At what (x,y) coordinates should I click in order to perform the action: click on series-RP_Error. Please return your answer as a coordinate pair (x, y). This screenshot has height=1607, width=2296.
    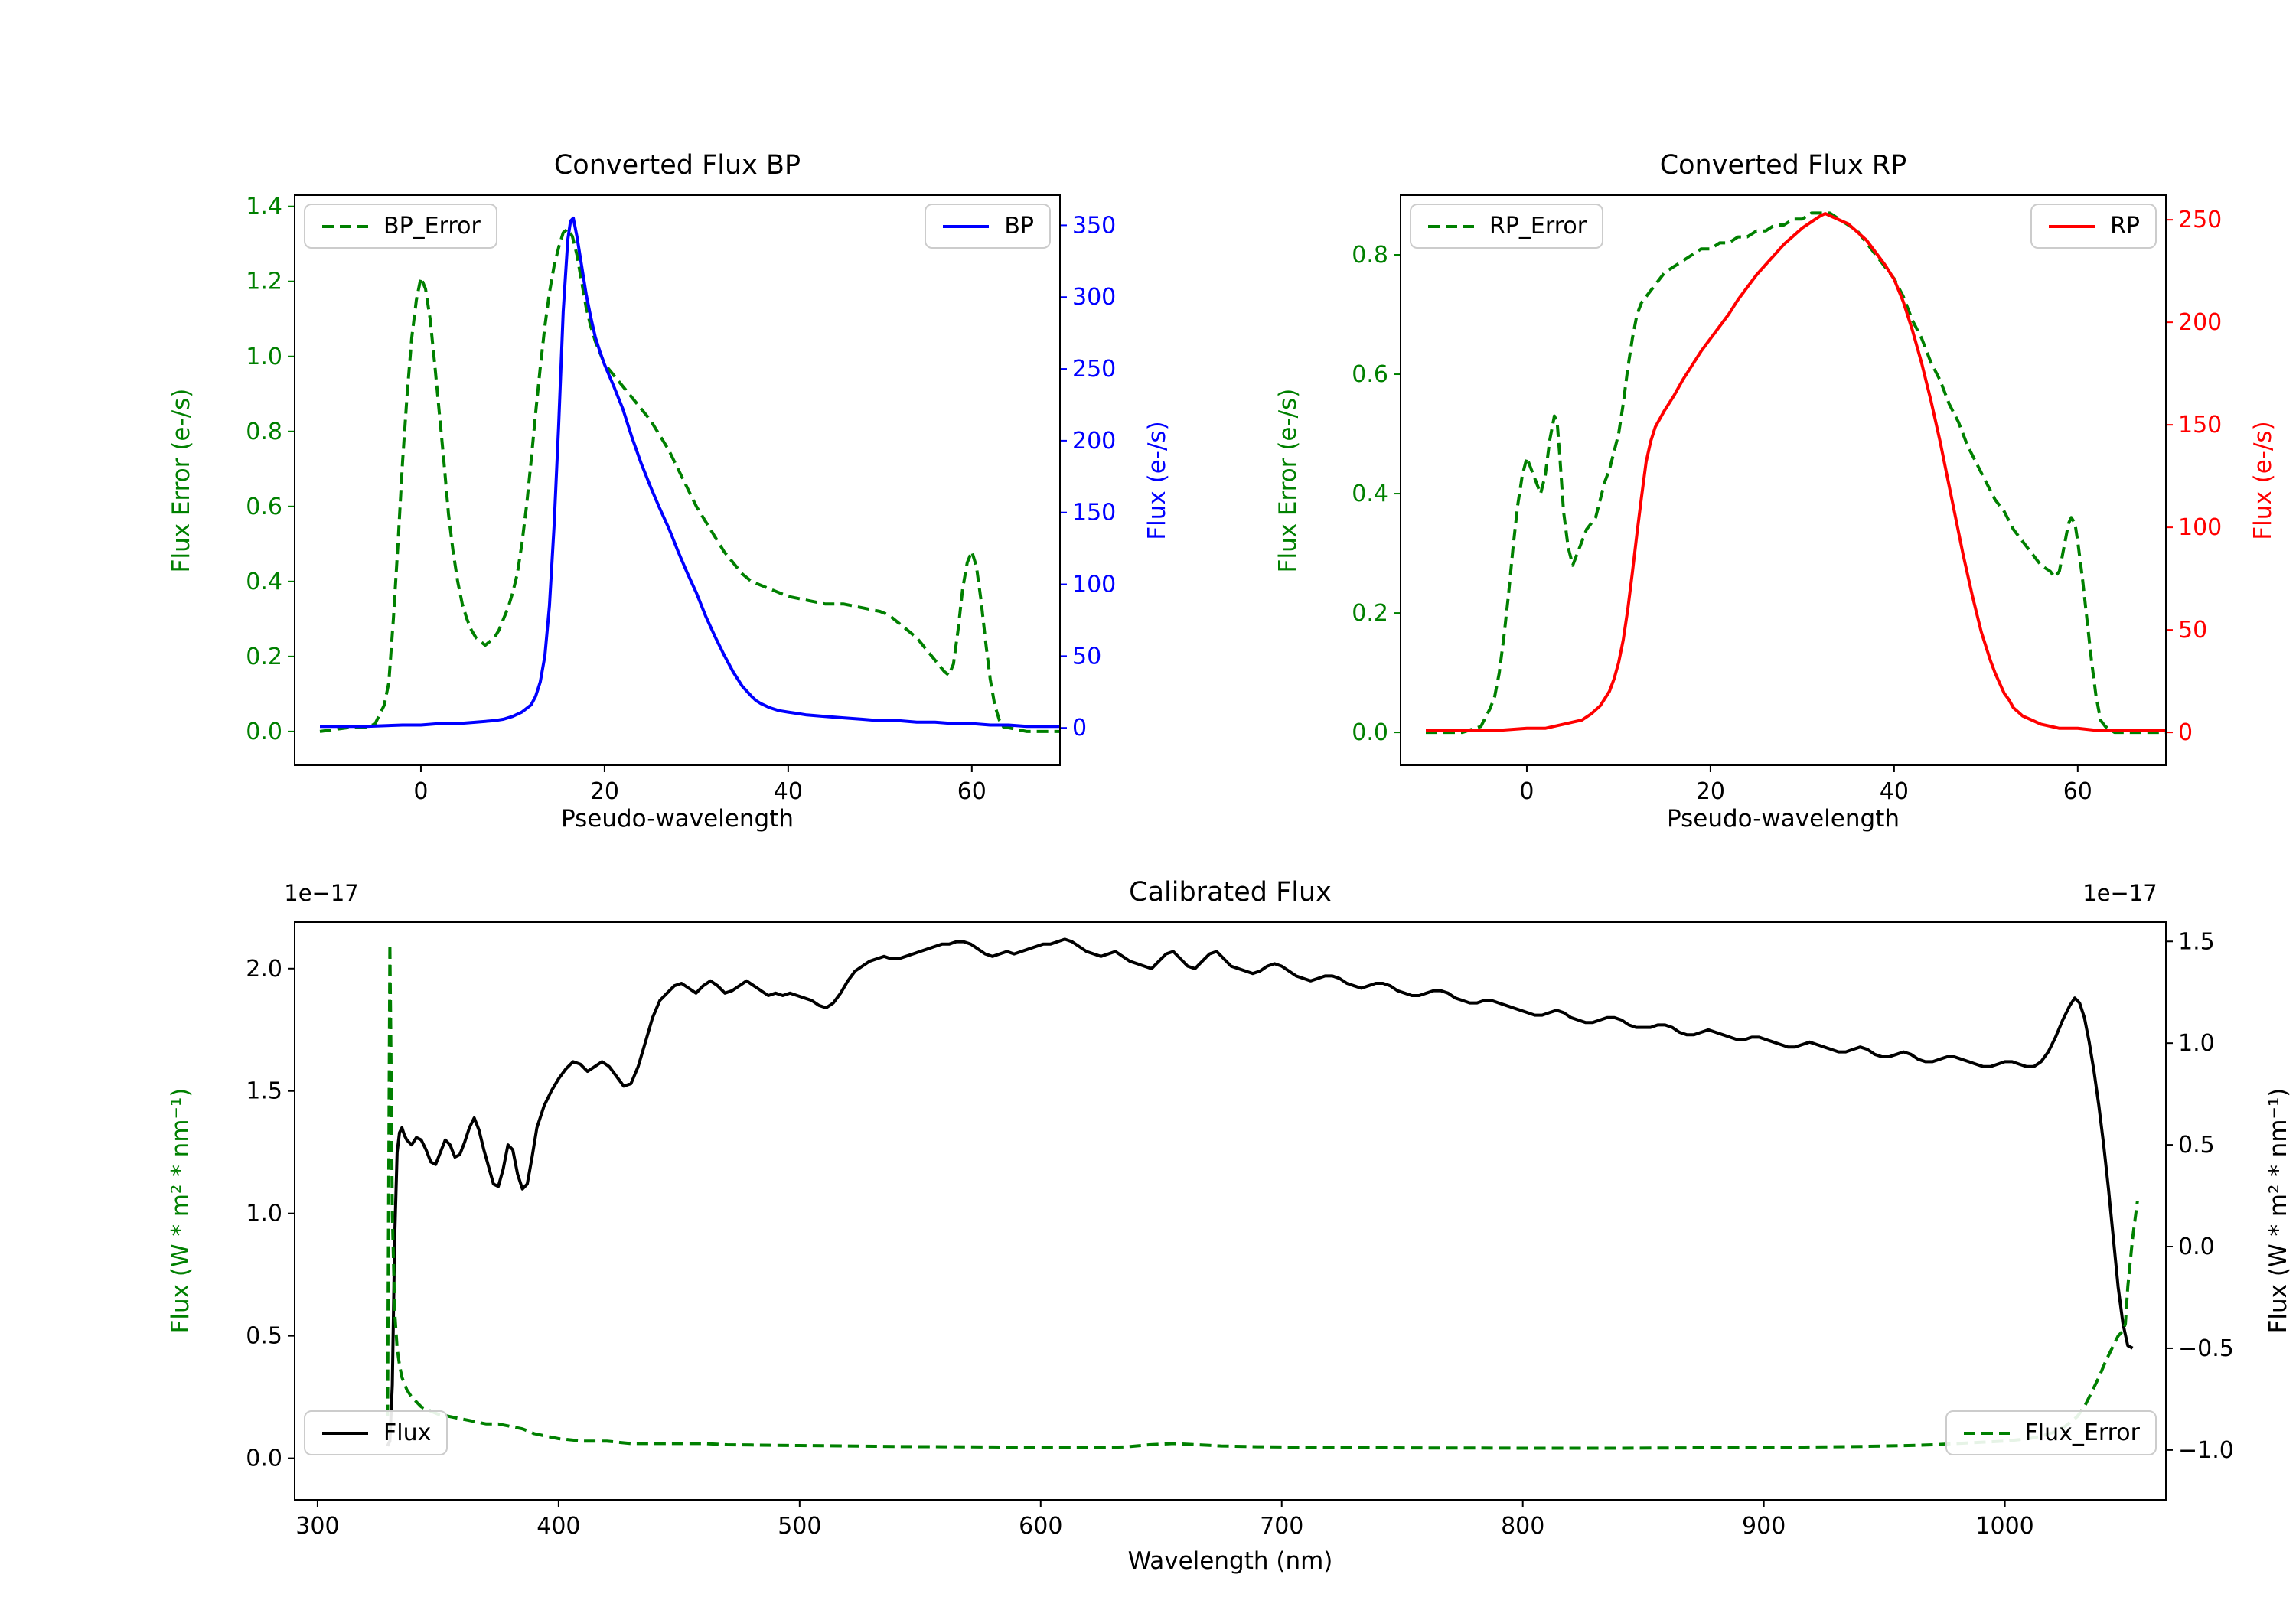
    Looking at the image, I should click on (1796, 473).